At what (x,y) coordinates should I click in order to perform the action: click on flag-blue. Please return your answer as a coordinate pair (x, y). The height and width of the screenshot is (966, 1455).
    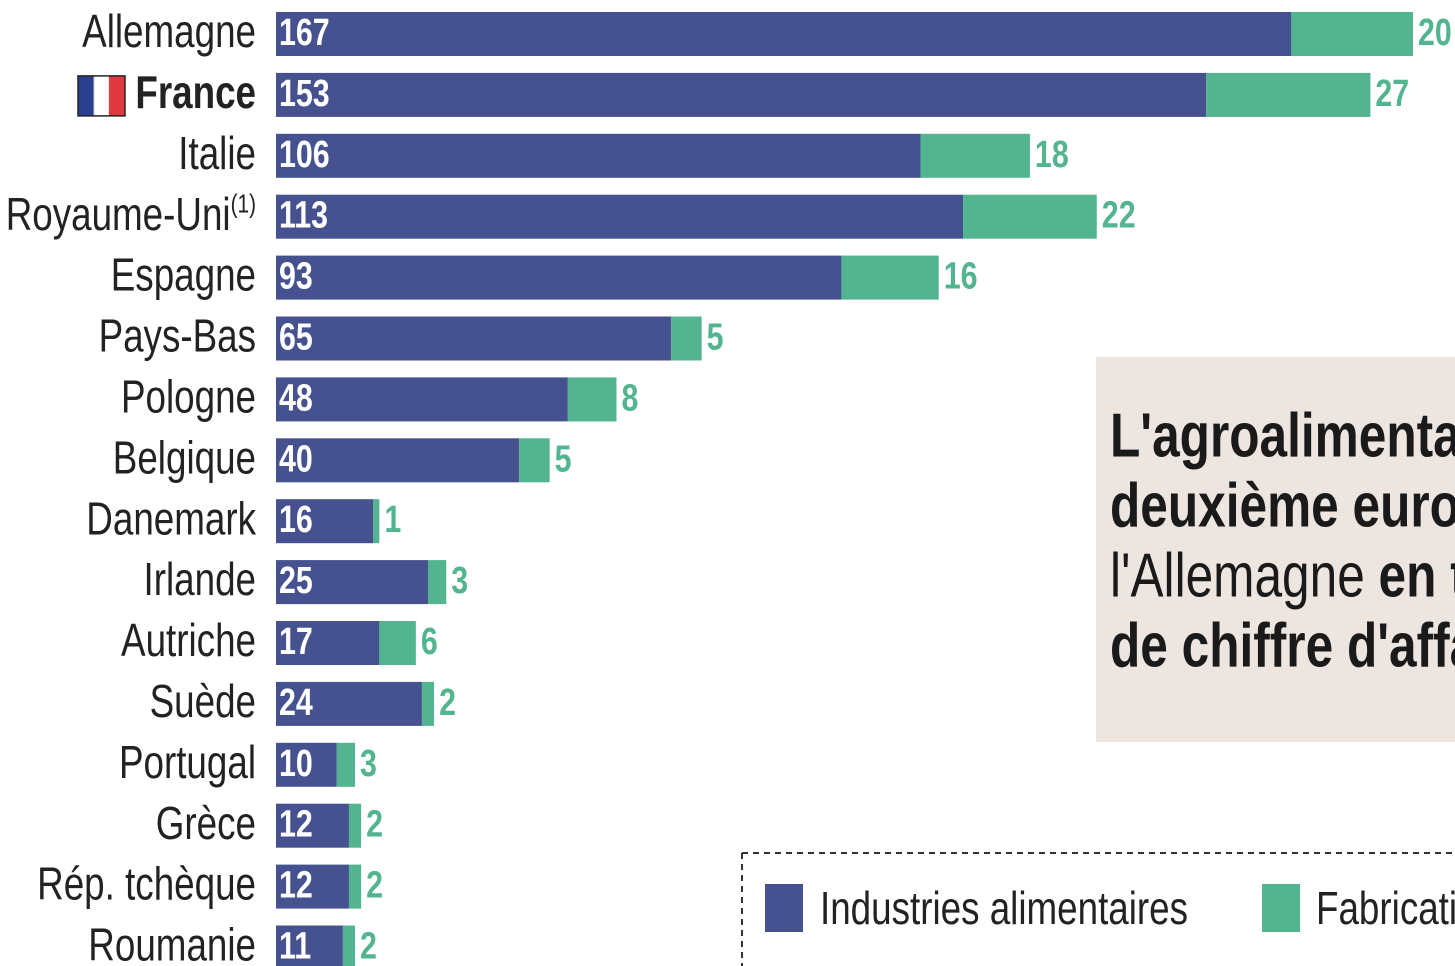
    Looking at the image, I should click on (86, 95).